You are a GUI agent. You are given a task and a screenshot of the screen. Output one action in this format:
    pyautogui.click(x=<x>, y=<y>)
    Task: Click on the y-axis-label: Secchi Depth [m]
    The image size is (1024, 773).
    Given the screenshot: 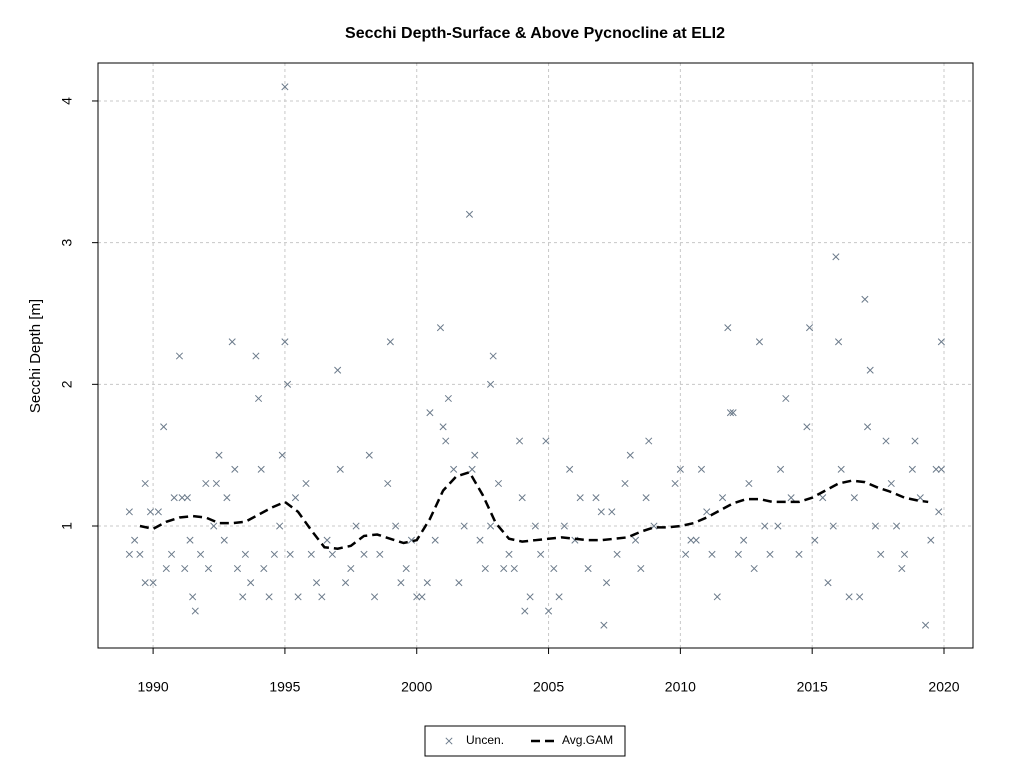 What is the action you would take?
    pyautogui.click(x=35, y=356)
    